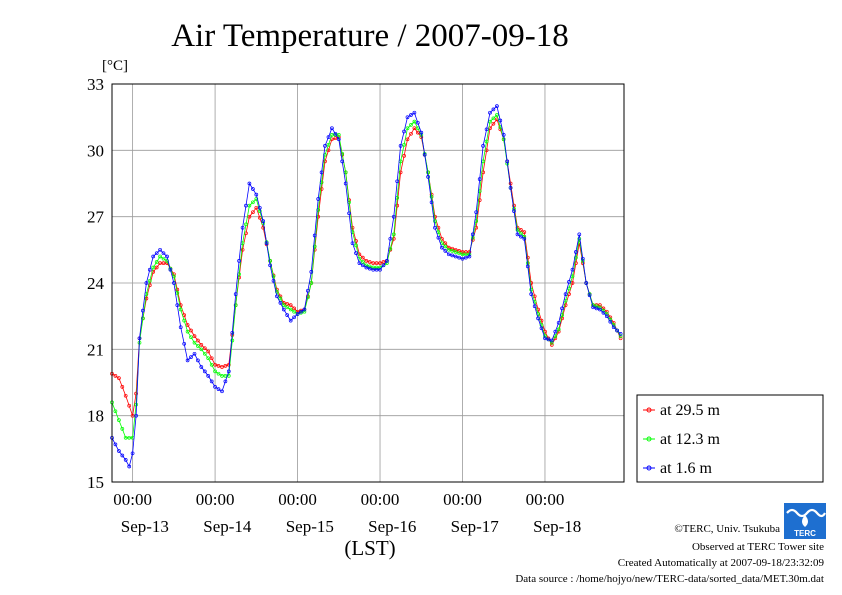  Describe the element at coordinates (557, 526) in the screenshot. I see `x-day-label: Sep-18` at that location.